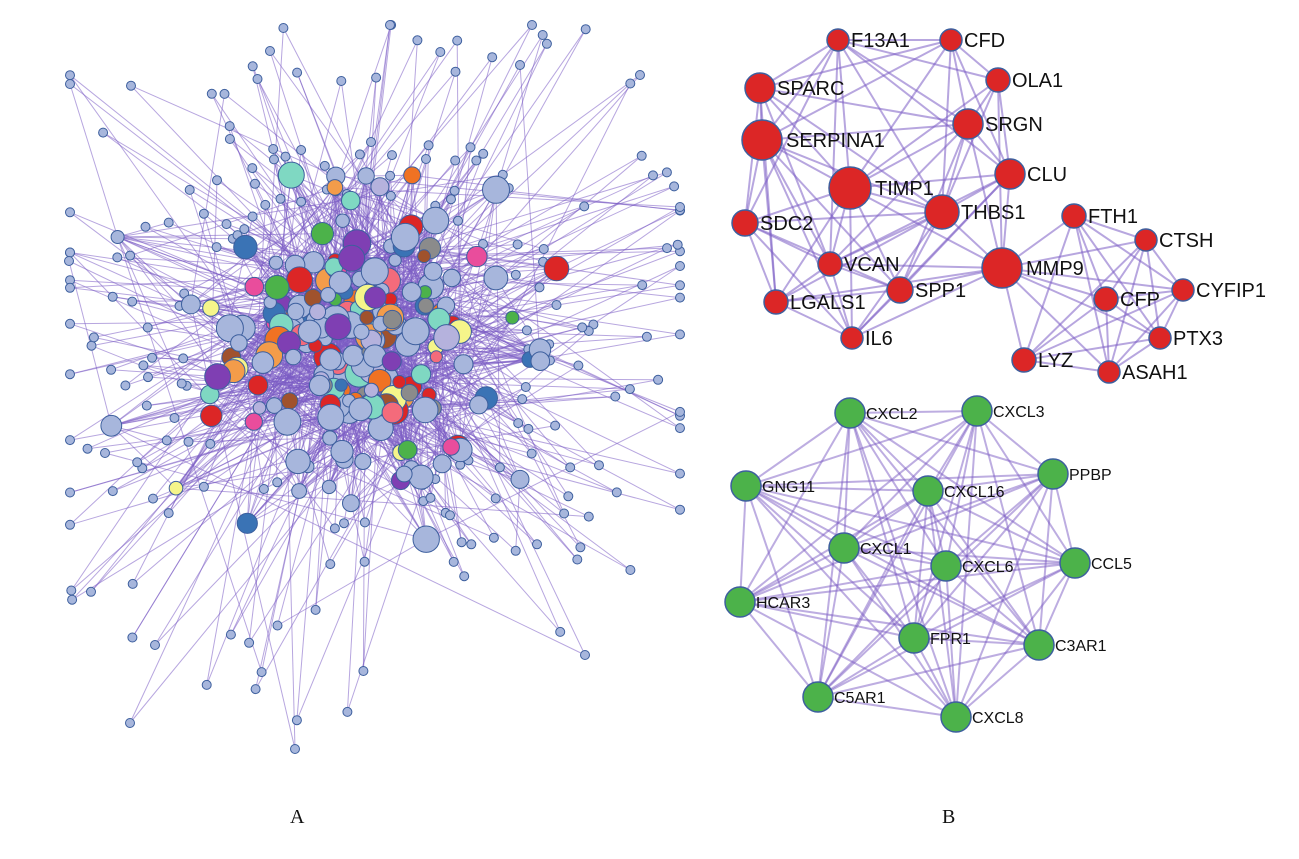 The height and width of the screenshot is (859, 1299). Describe the element at coordinates (783, 603) in the screenshot. I see `green-module-node-label: HCAR3` at that location.